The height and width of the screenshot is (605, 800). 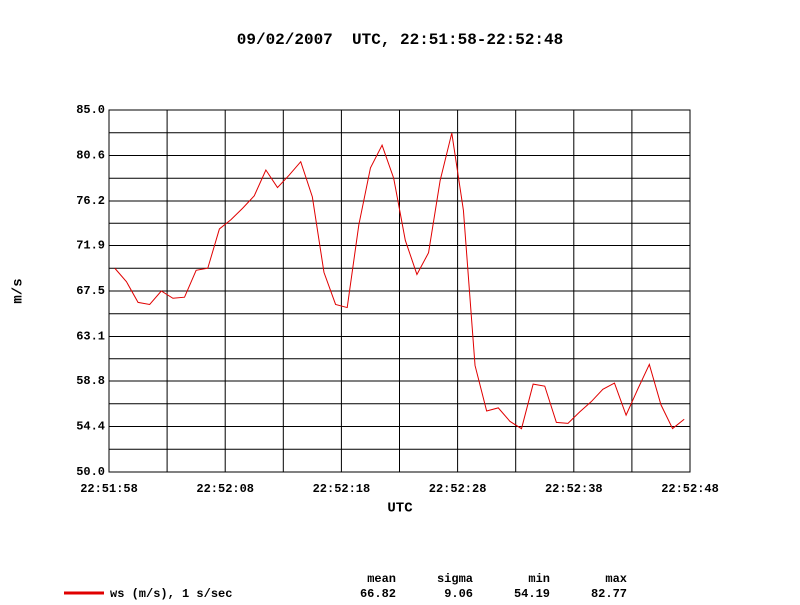 I want to click on x-tick-label: 22:52:18, so click(x=342, y=489).